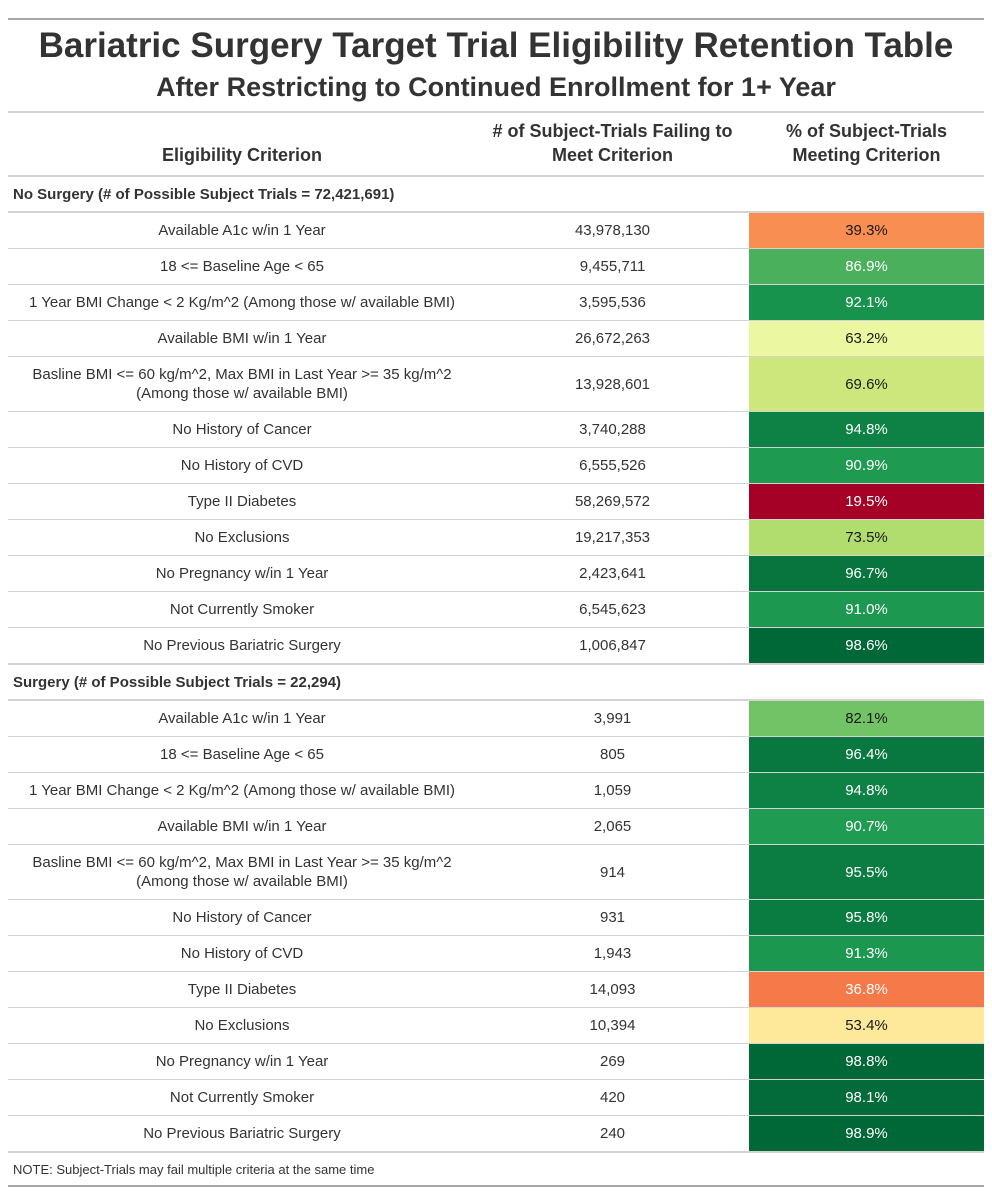 The image size is (992, 1201). I want to click on criterion-cell: No History of CVD, so click(242, 465).